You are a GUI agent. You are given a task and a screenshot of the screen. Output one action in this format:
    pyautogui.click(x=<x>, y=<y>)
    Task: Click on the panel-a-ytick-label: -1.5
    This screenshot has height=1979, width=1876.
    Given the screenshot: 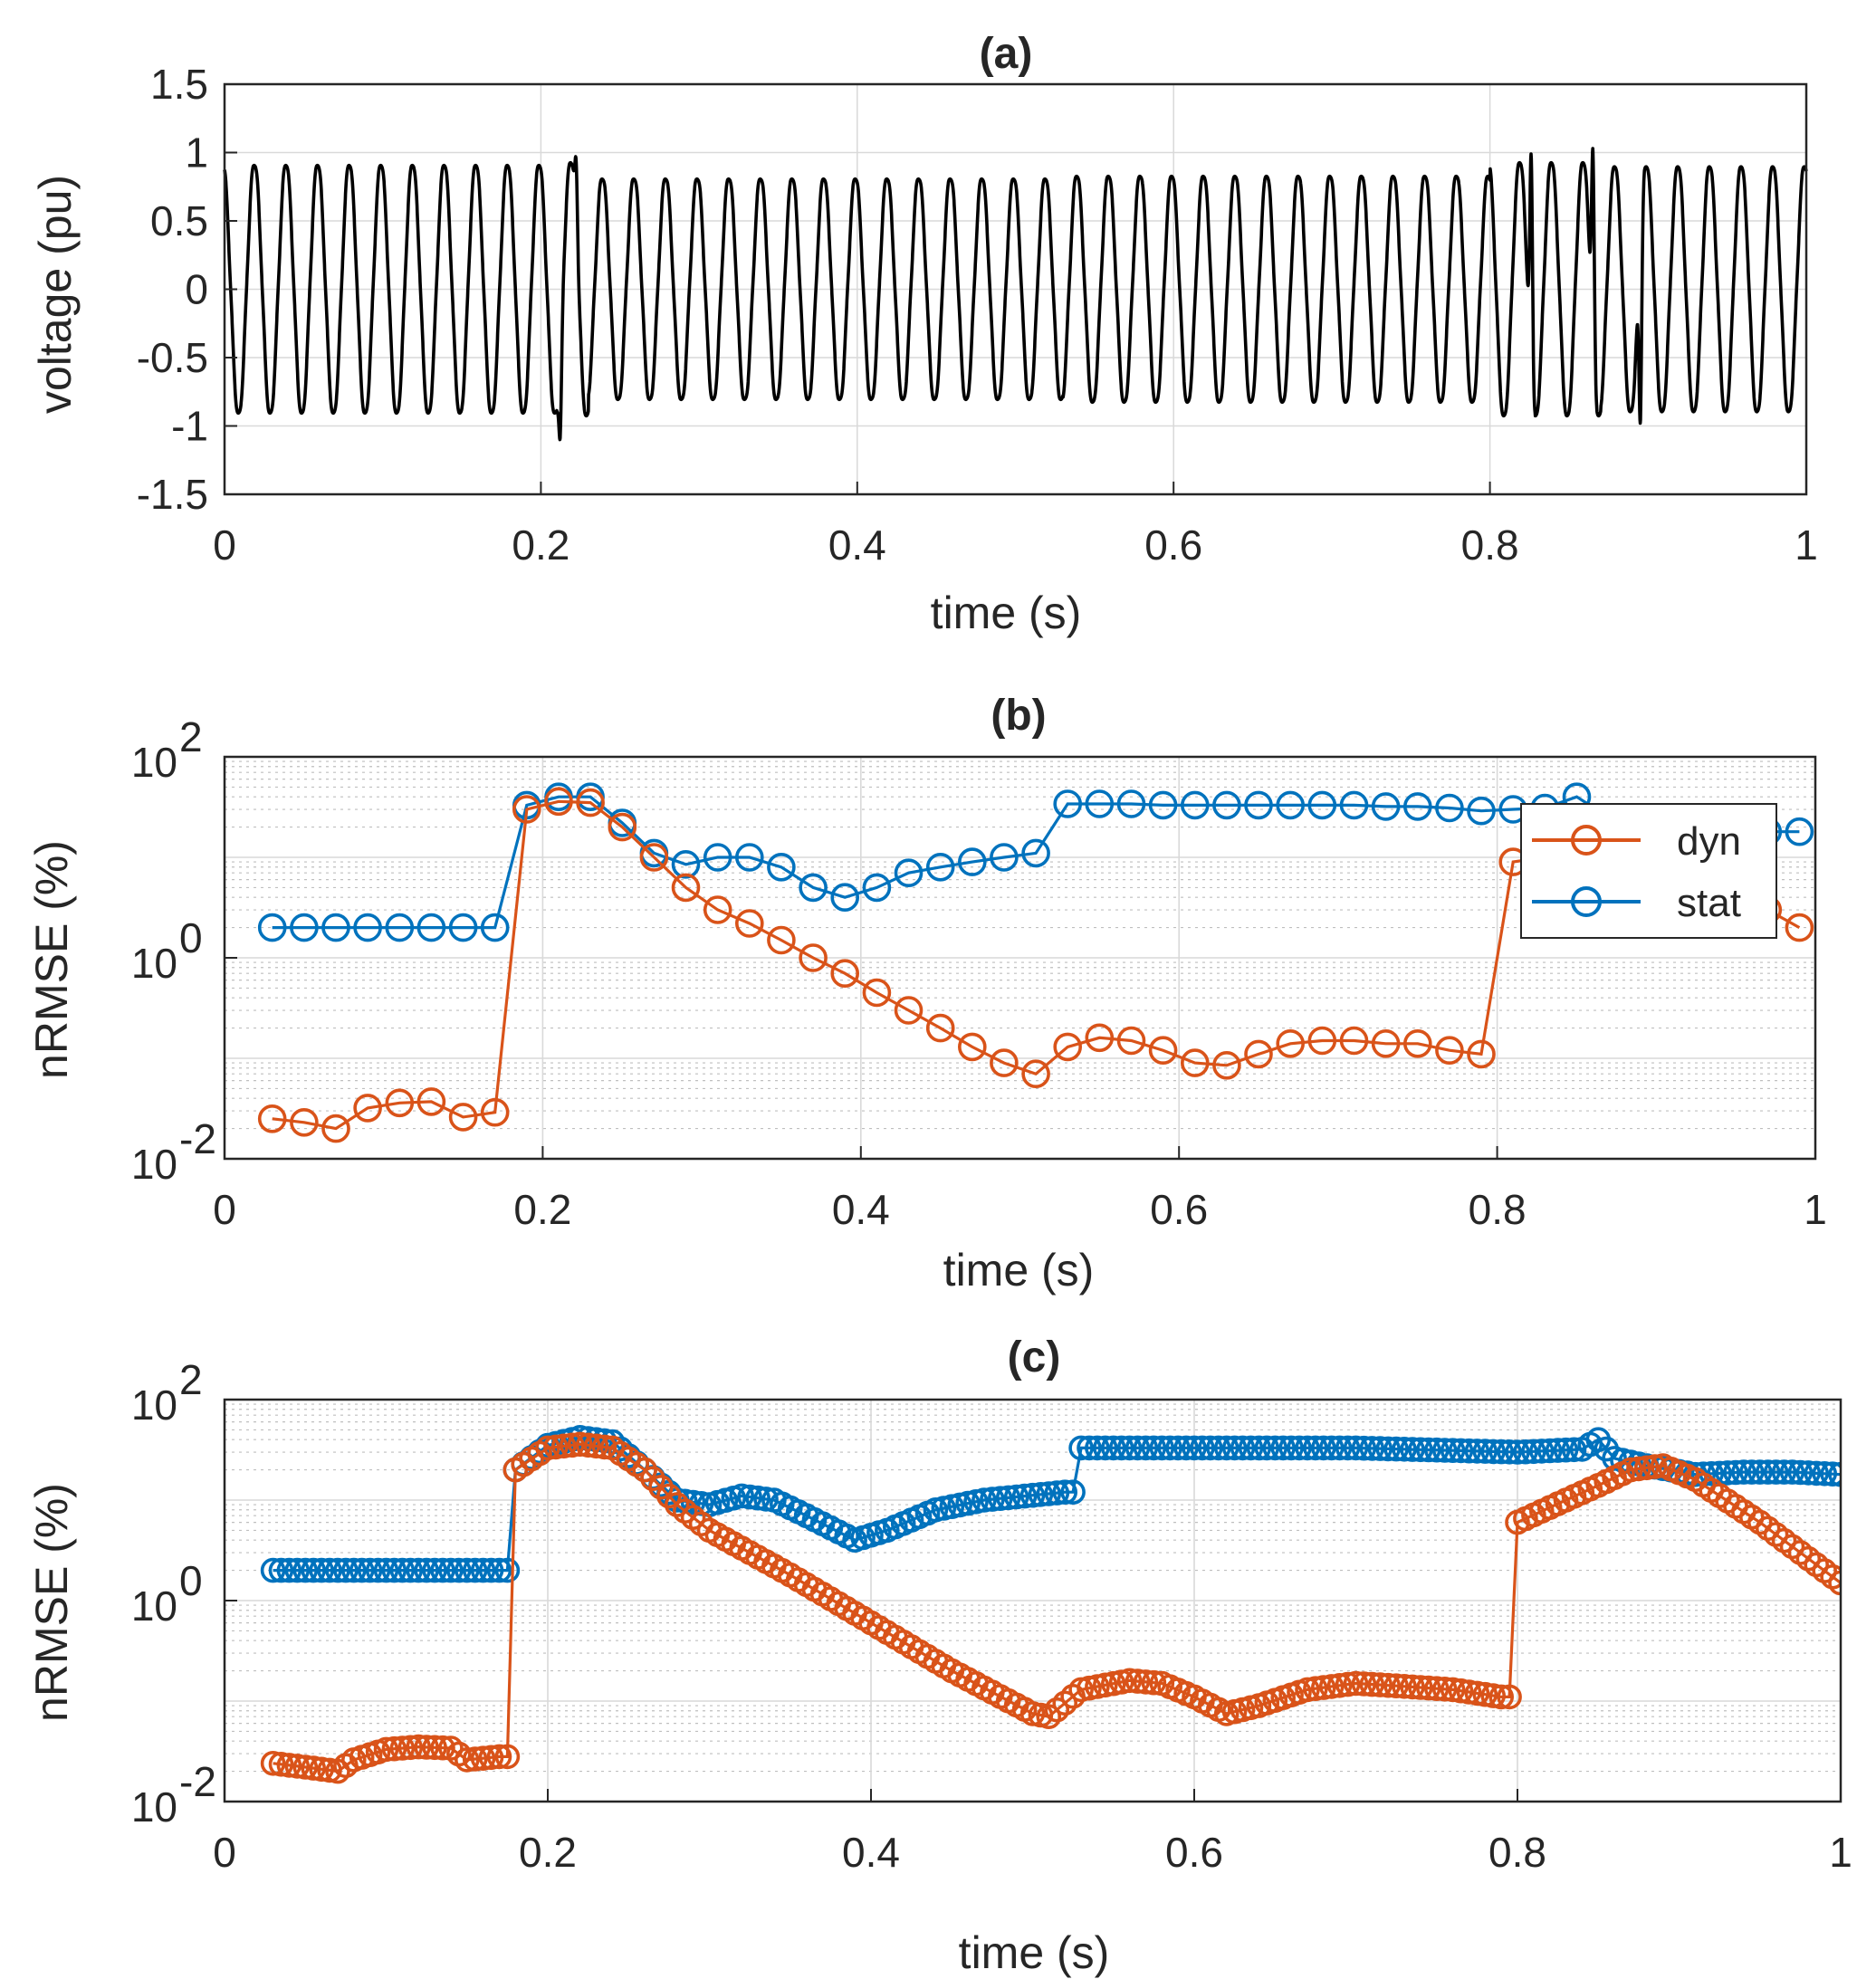 What is the action you would take?
    pyautogui.click(x=172, y=494)
    